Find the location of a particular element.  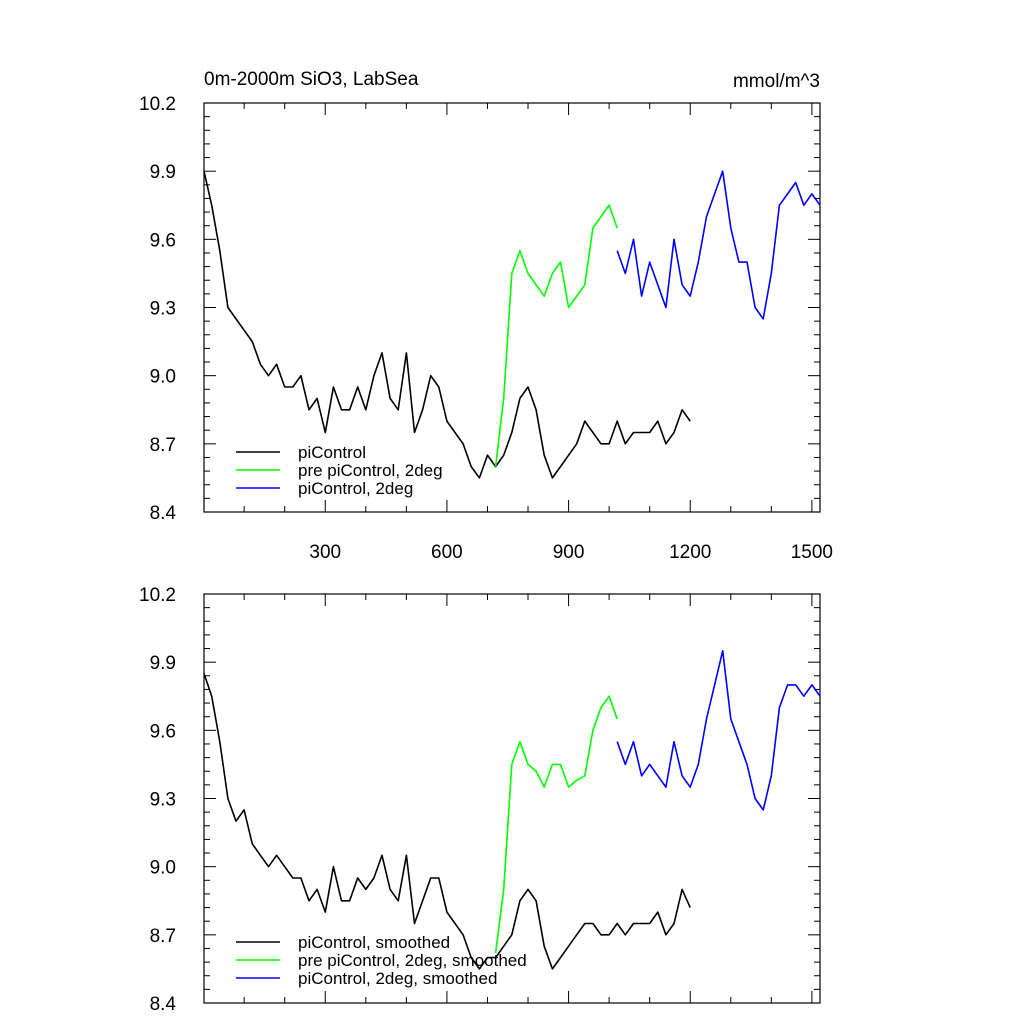

x-tick-label: 900 is located at coordinates (569, 552).